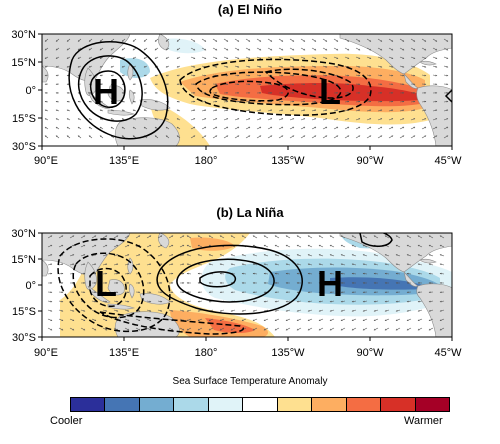  Describe the element at coordinates (218, 279) in the screenshot. I see `high-contour-inner` at that location.